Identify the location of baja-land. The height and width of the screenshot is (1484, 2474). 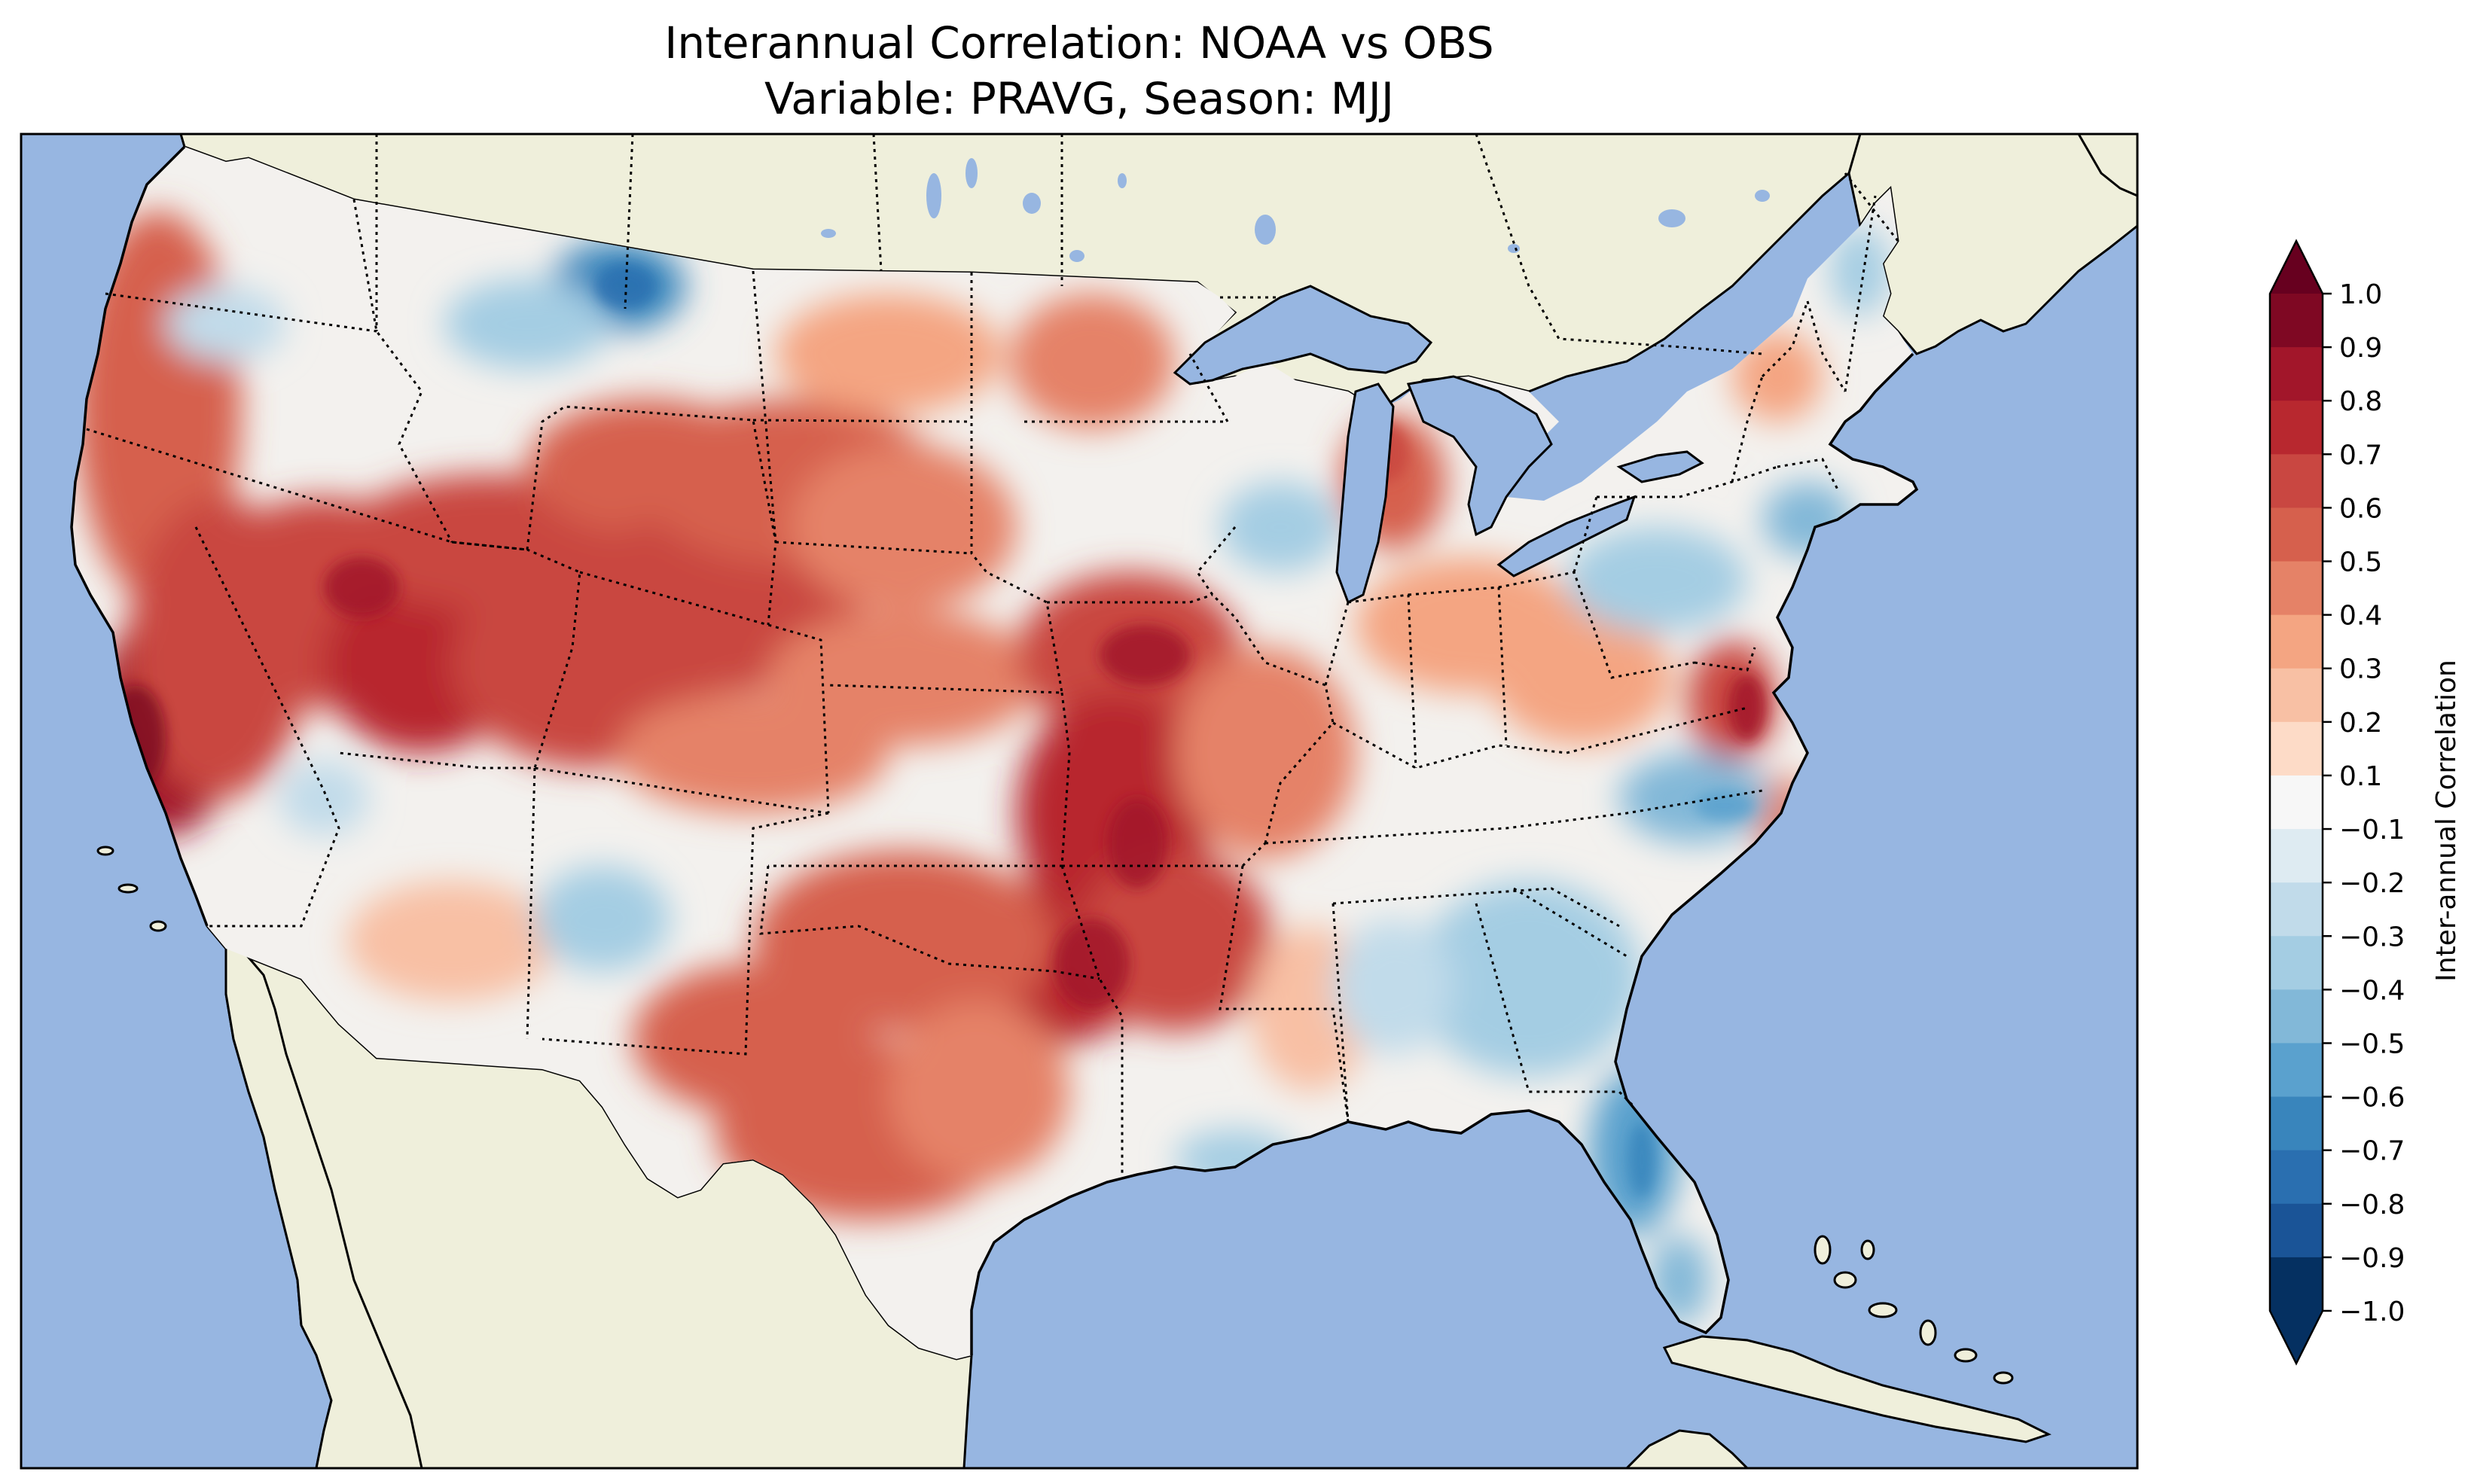
(314, 1196).